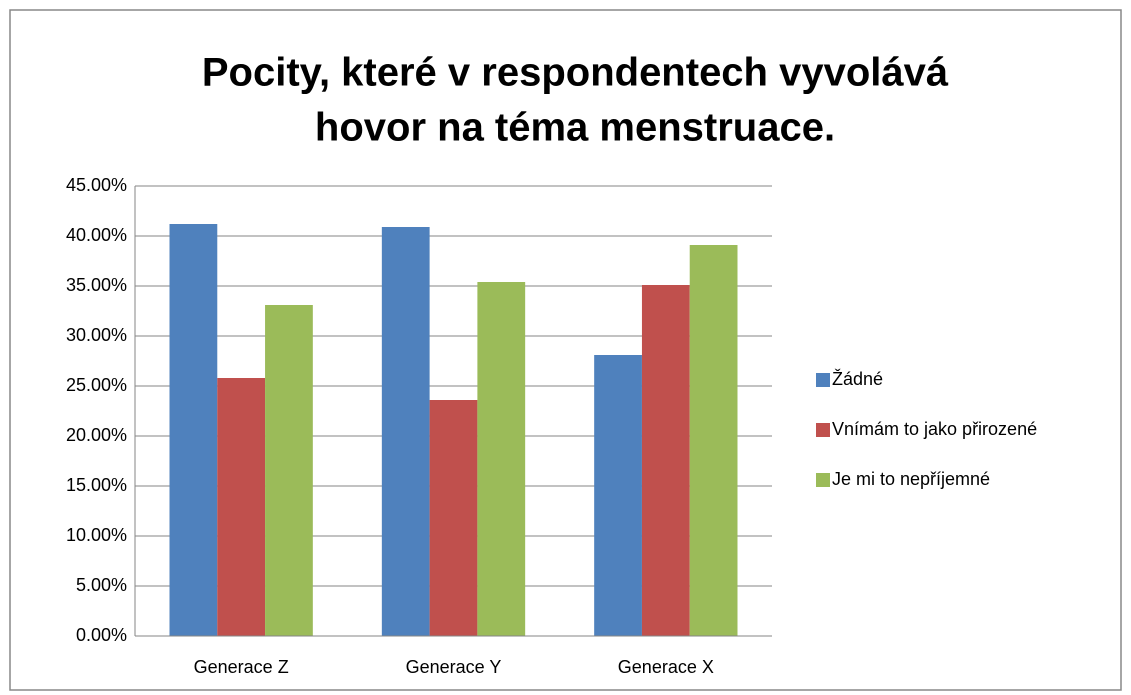 The image size is (1131, 695). Describe the element at coordinates (454, 667) in the screenshot. I see `x-tick-label: Generace Y` at that location.